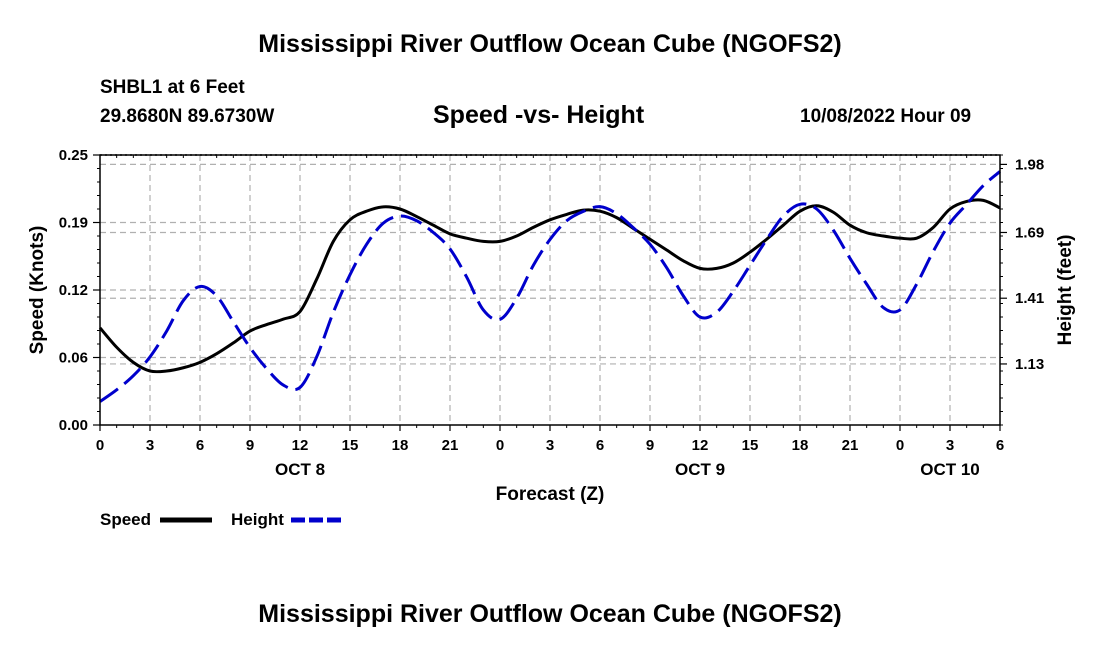  What do you see at coordinates (300, 469) in the screenshot?
I see `day-label: OCT 8` at bounding box center [300, 469].